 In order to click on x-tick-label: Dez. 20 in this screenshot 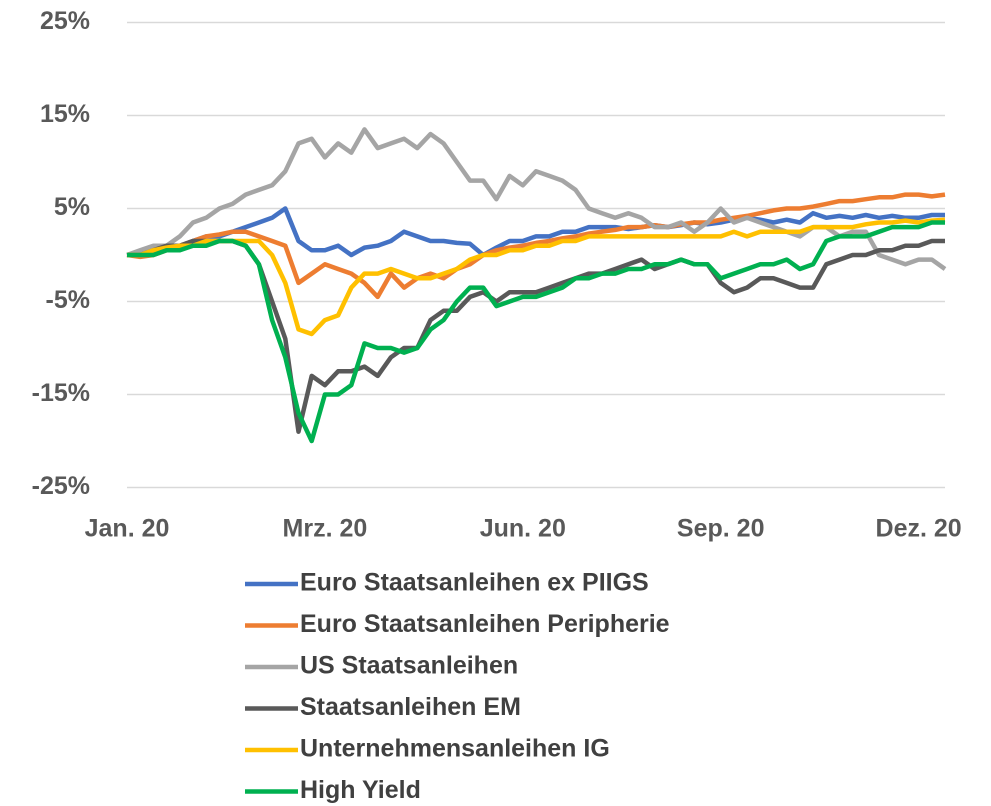, I will do `click(919, 529)`.